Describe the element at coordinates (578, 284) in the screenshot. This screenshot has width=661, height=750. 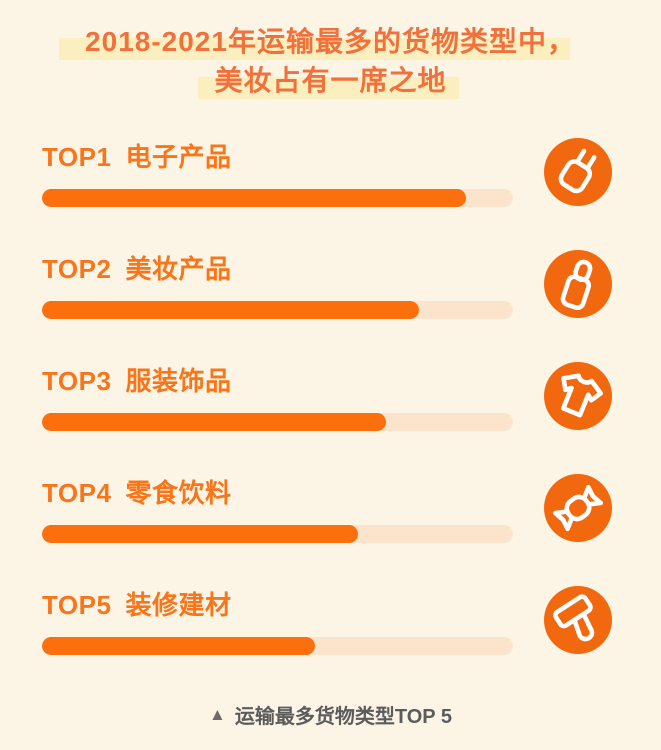
I see `cosmetic-bottle-icon` at that location.